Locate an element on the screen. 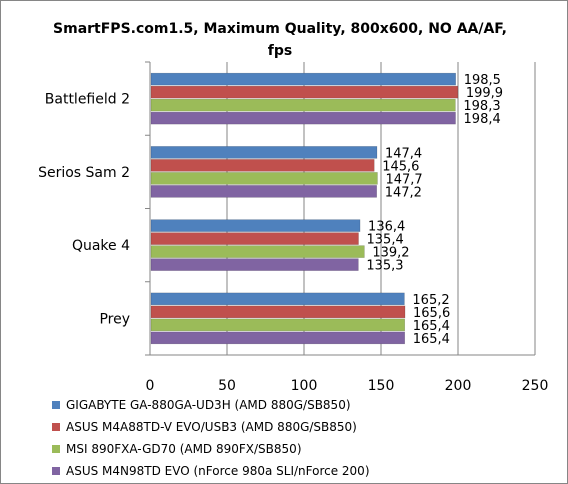  legend-label: MSI 890FXA-GD70 (AMD 890FX/SB850) is located at coordinates (184, 449).